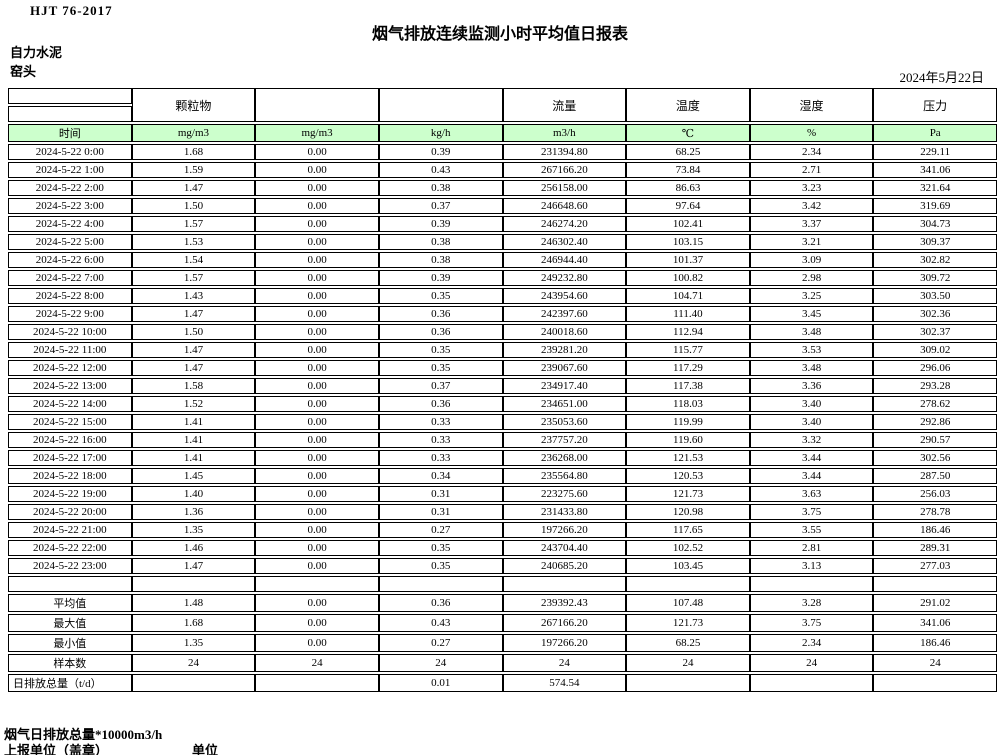  What do you see at coordinates (502, 114) in the screenshot?
I see `group-header-subrow` at bounding box center [502, 114].